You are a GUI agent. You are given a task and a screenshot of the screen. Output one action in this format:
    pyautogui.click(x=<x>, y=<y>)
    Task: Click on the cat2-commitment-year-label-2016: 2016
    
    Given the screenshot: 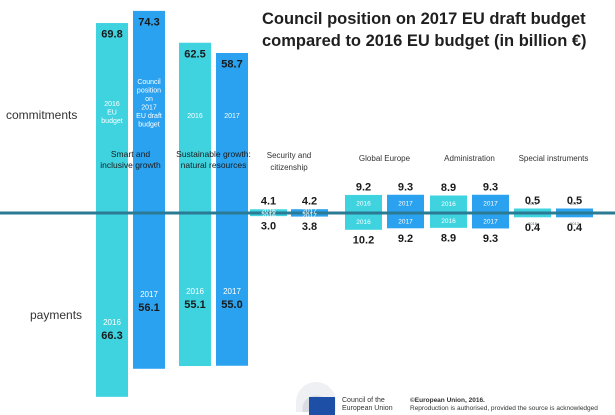 What is the action you would take?
    pyautogui.click(x=195, y=116)
    